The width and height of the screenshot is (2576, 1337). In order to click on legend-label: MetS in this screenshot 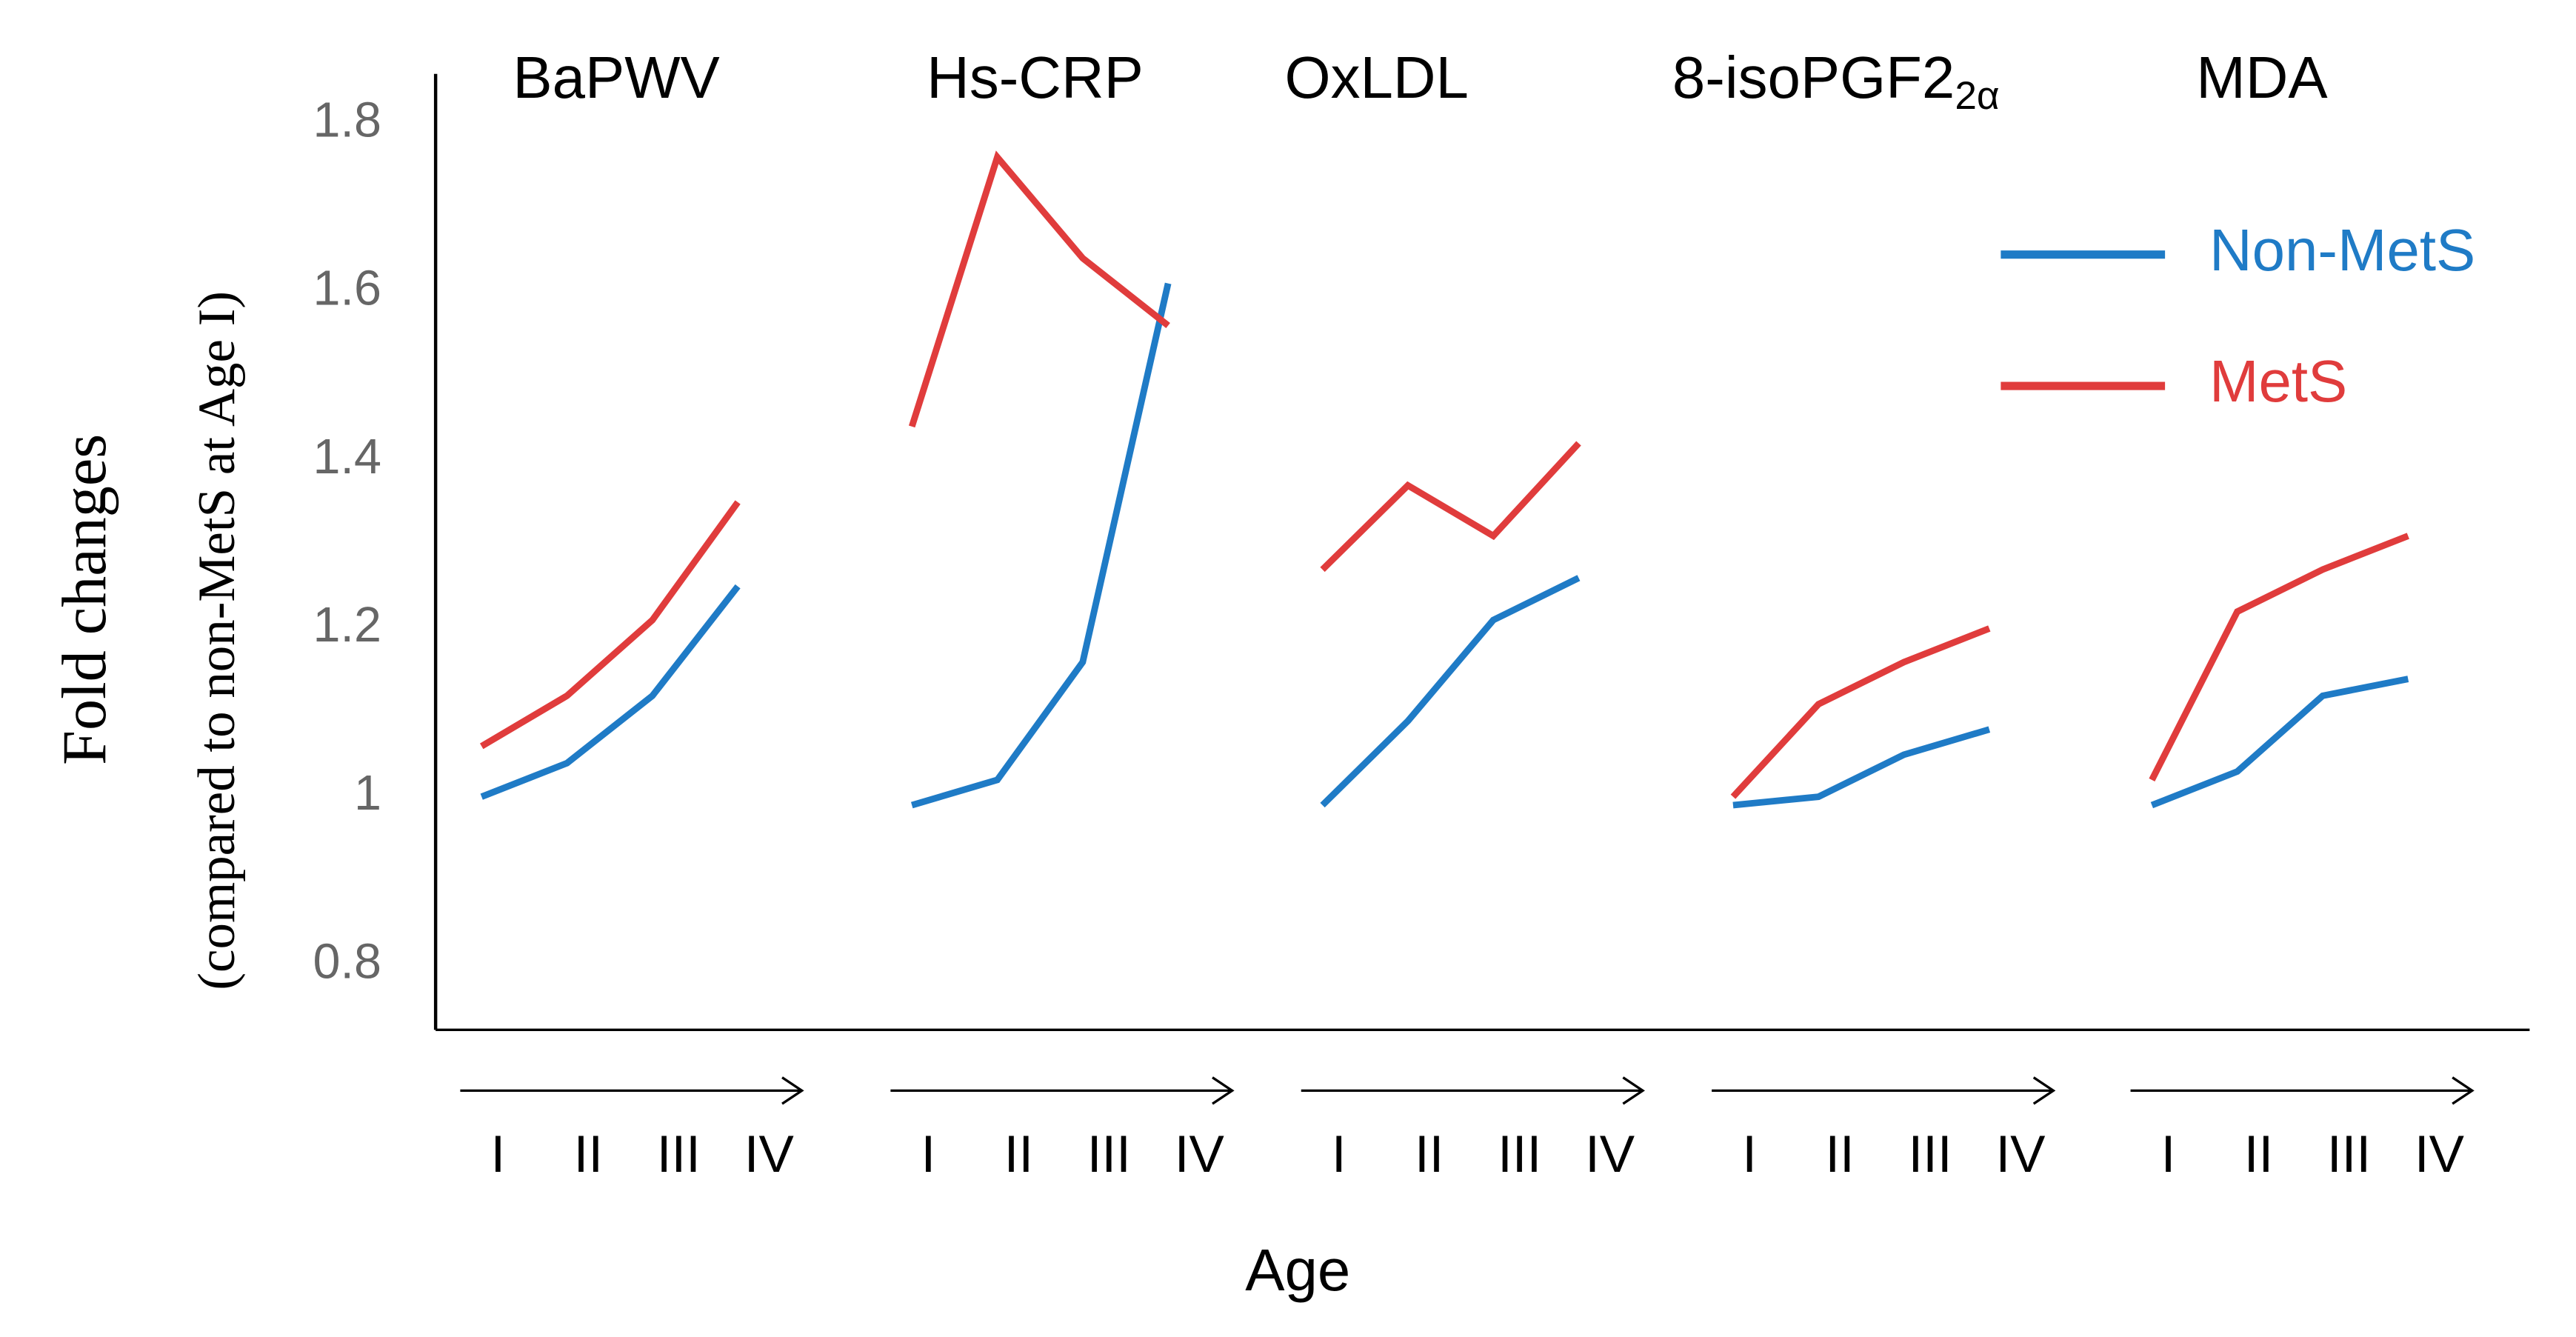, I will do `click(2278, 381)`.